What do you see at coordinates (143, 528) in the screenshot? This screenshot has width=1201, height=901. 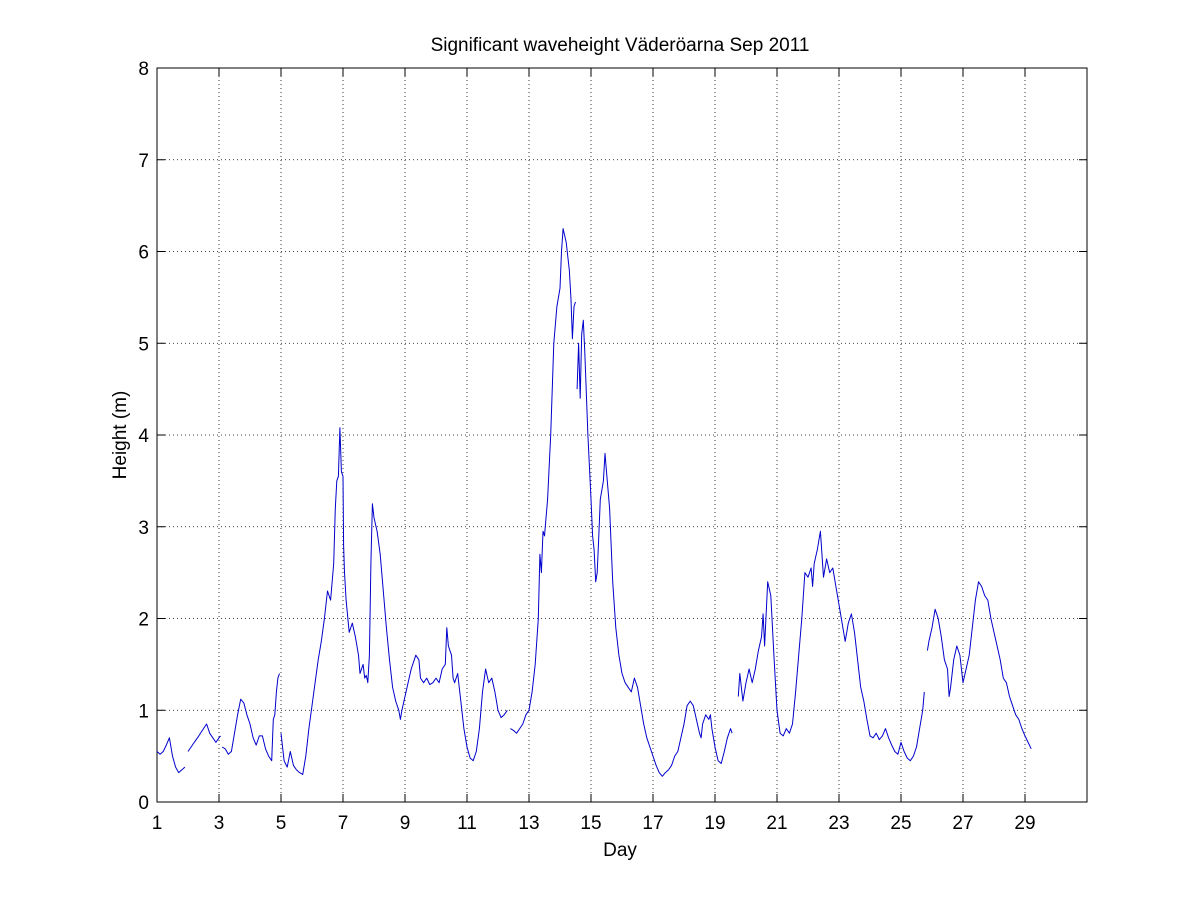 I see `y-tick-label: 3` at bounding box center [143, 528].